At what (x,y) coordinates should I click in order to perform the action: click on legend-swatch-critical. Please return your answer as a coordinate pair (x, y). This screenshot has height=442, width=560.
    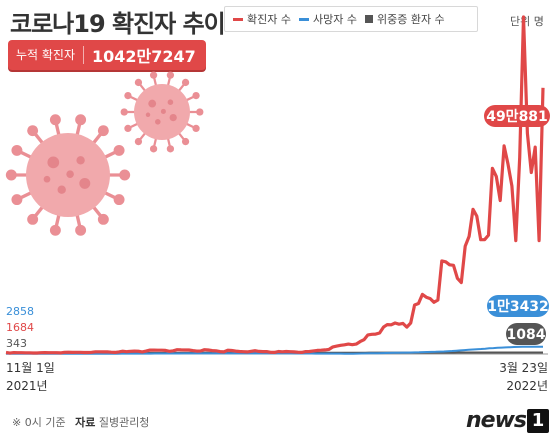
    Looking at the image, I should click on (368, 19).